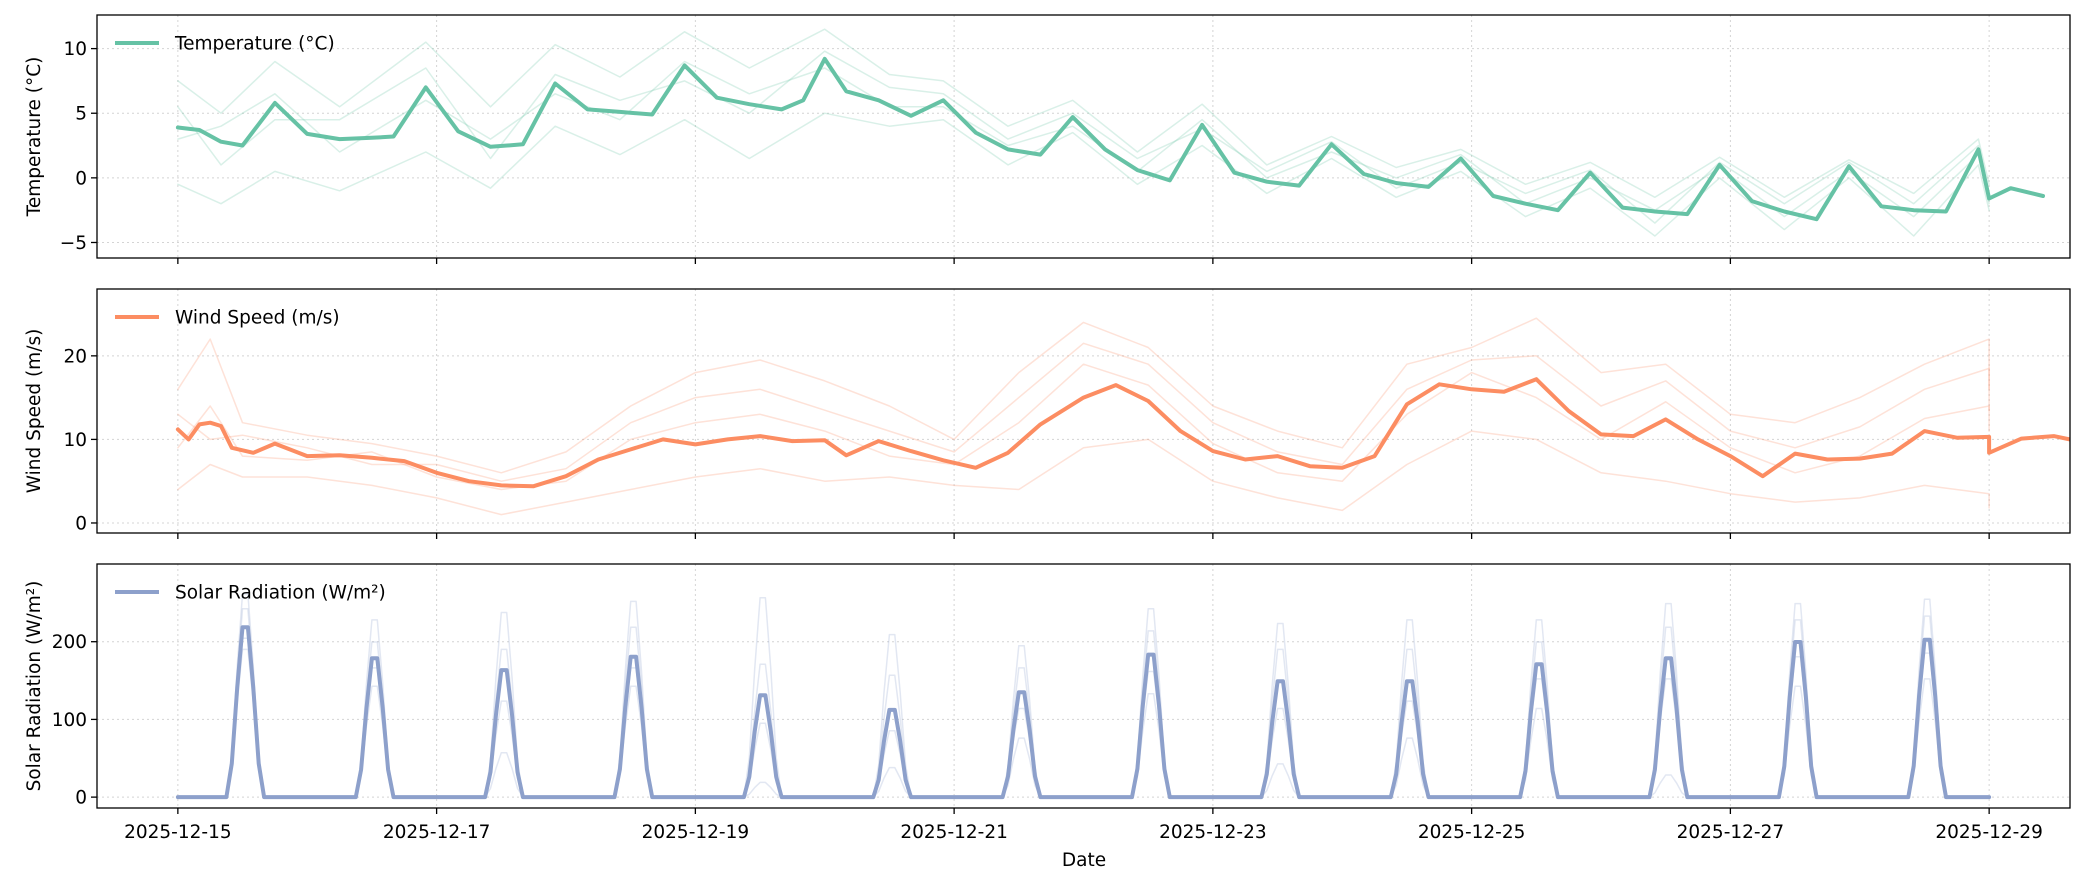  What do you see at coordinates (75, 356) in the screenshot?
I see `y-tick-label: 20` at bounding box center [75, 356].